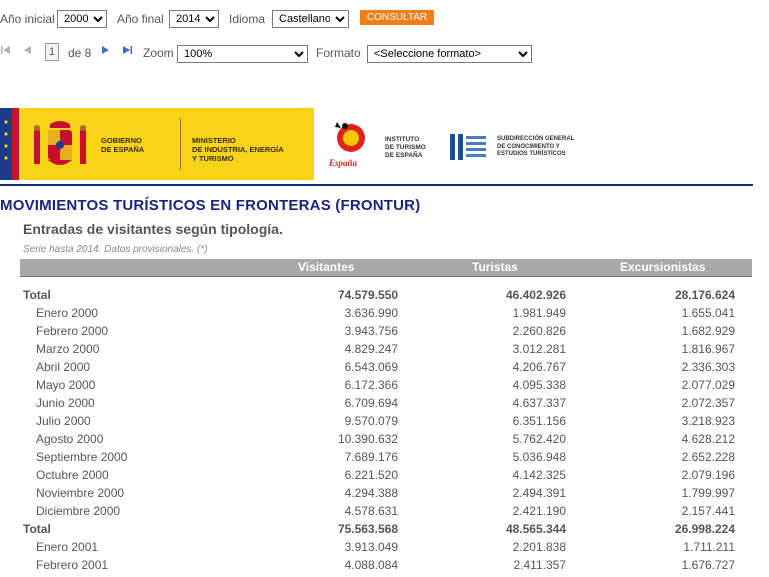  Describe the element at coordinates (539, 313) in the screenshot. I see `cell-turistas: 1.981.949` at that location.